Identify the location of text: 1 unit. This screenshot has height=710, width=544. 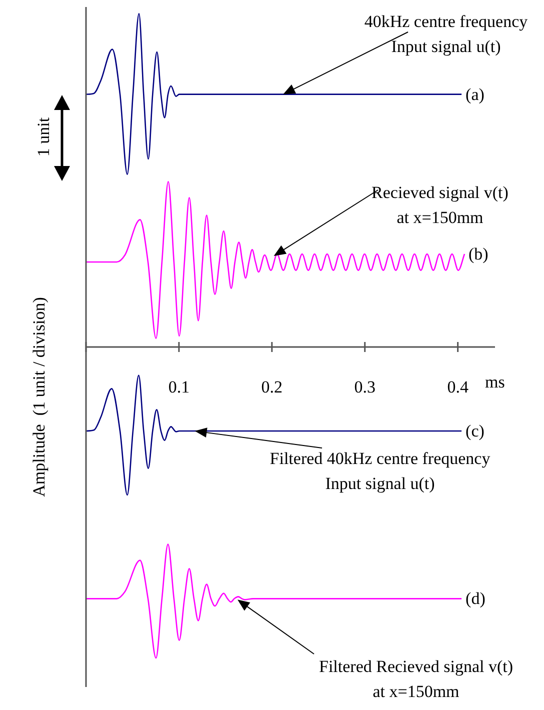
(43, 137).